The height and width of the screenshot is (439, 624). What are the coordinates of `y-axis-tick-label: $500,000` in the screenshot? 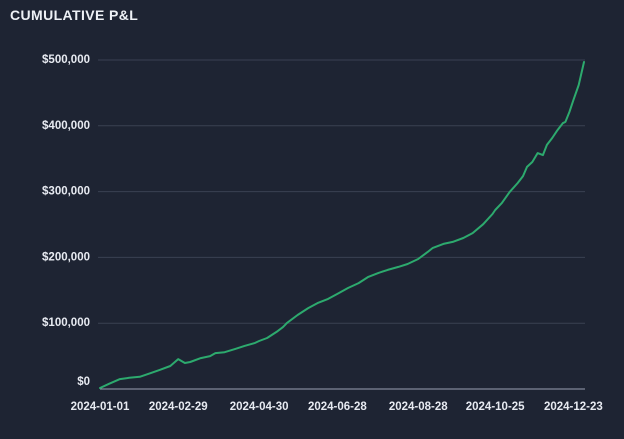 It's located at (66, 60).